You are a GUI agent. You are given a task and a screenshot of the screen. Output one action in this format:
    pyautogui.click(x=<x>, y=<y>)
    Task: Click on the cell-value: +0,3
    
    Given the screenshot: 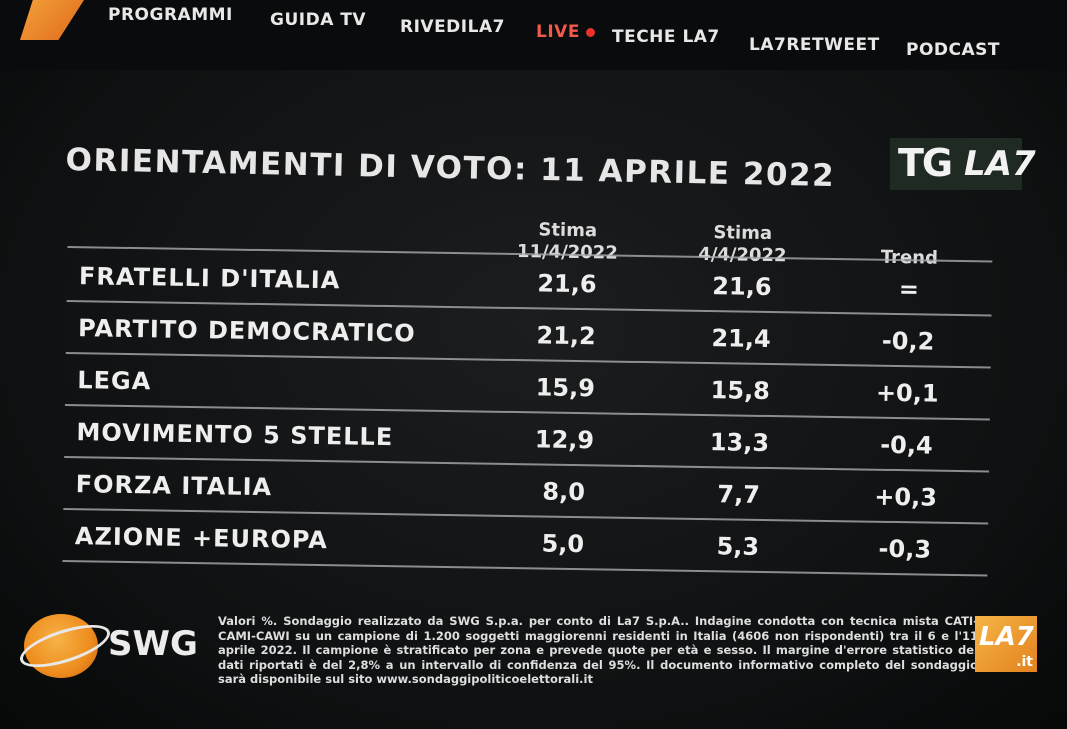 What is the action you would take?
    pyautogui.click(x=906, y=497)
    